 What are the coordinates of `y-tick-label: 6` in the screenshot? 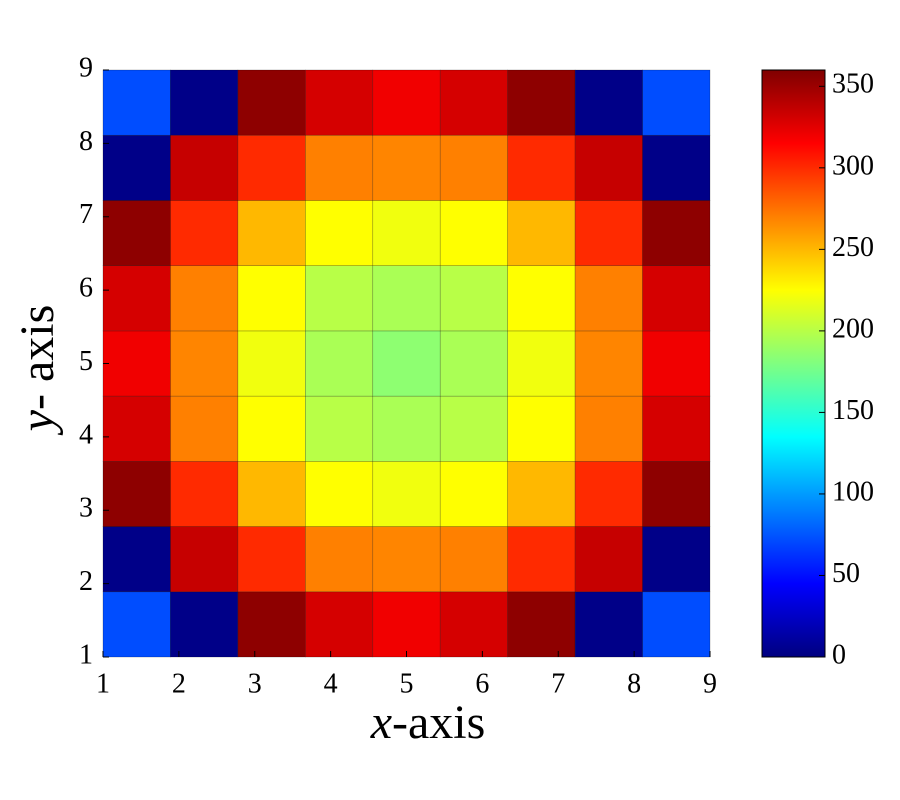 It's located at (86, 288).